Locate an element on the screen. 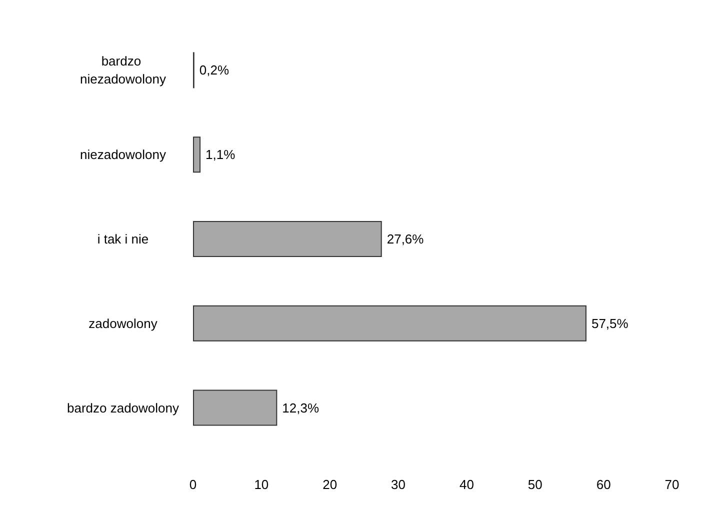 The image size is (720, 513). data-label: 12,3% is located at coordinates (301, 408).